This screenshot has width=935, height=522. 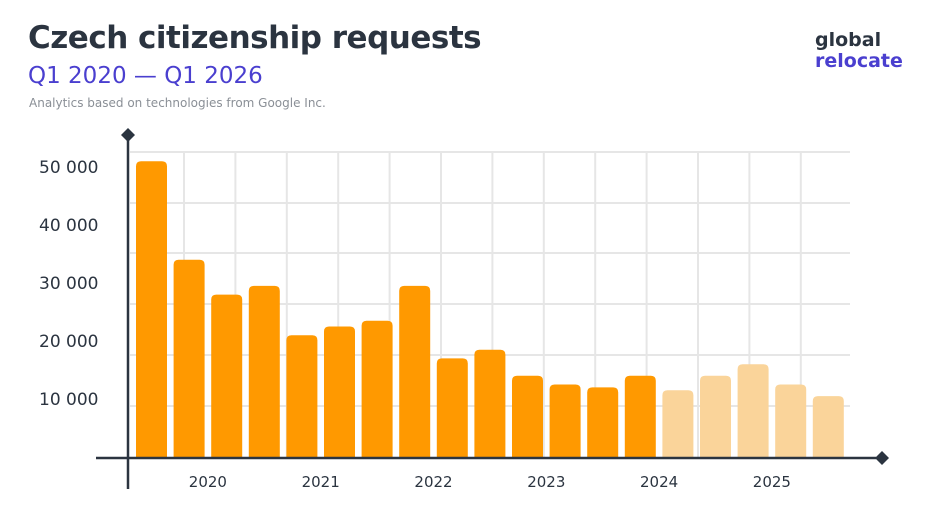 I want to click on x-tick-label: 2021, so click(x=321, y=482).